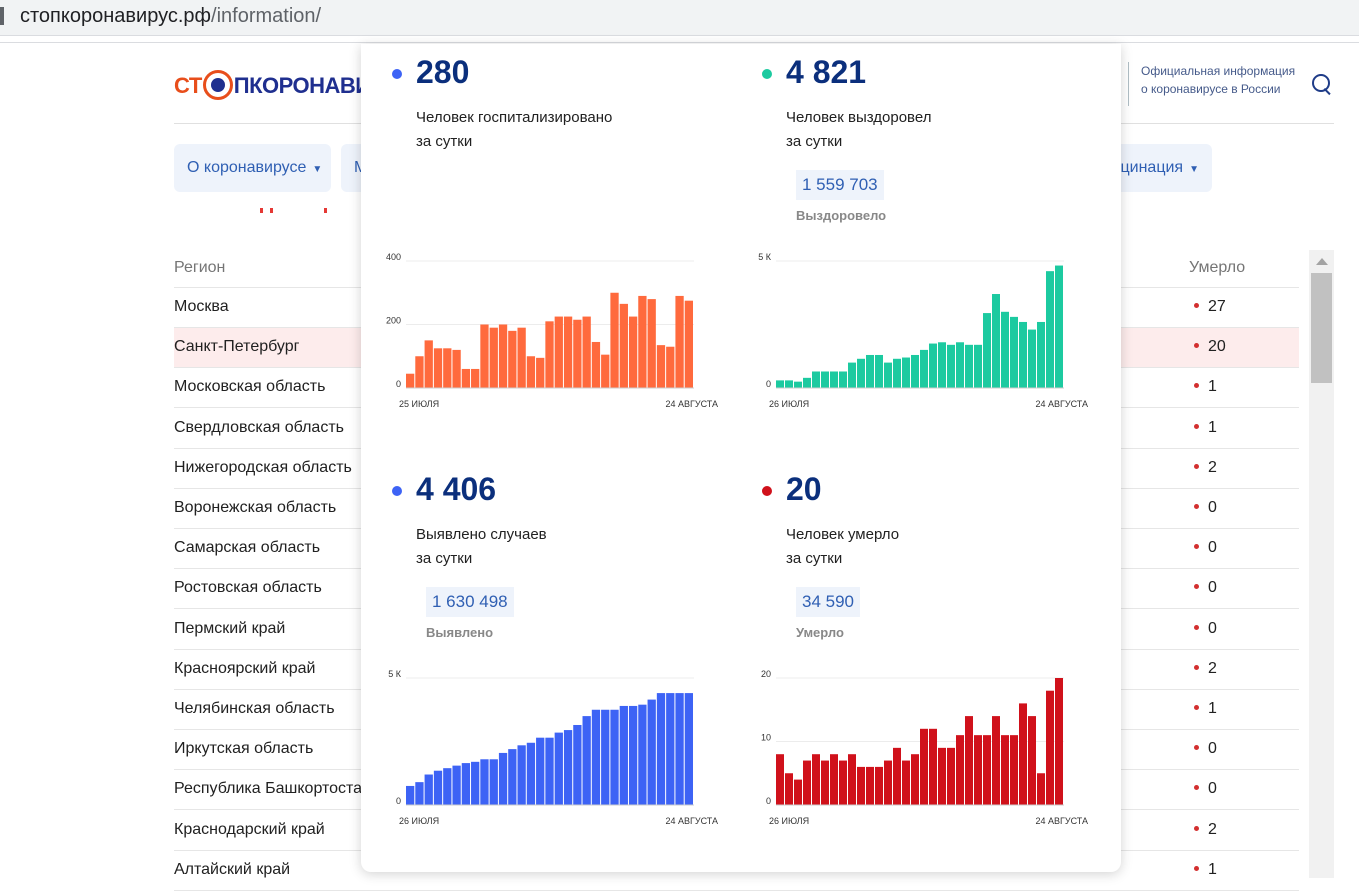 Image resolution: width=1359 pixels, height=891 pixels. I want to click on browser-address-bar: стопкоронавирус.рф/information/, so click(679, 18).